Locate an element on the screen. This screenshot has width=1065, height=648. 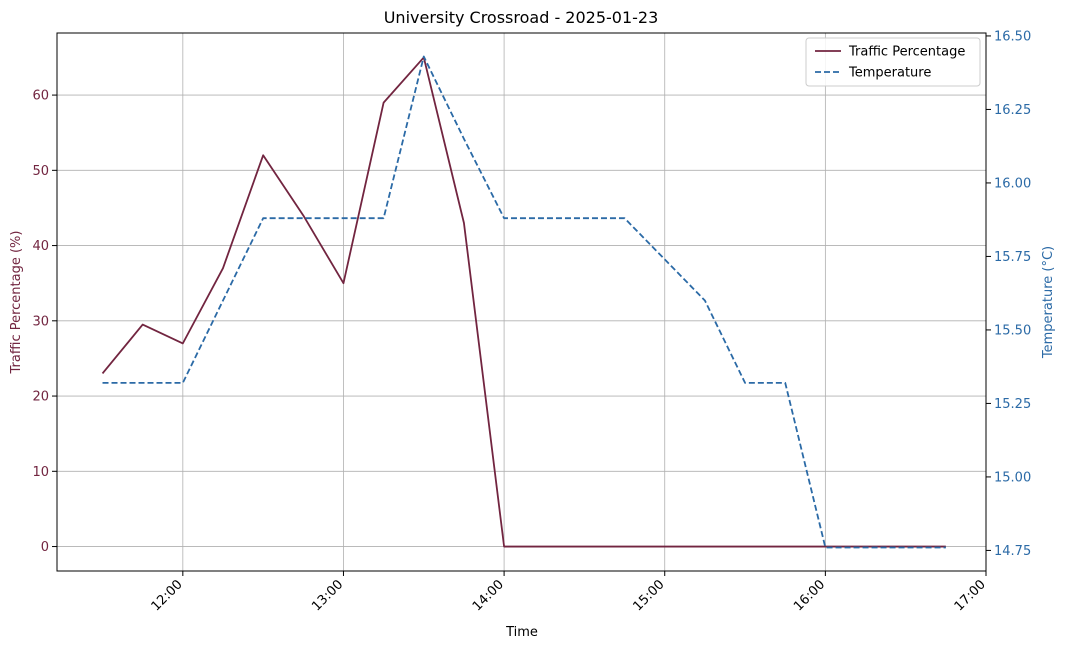
x-tick-label: 13:00 is located at coordinates (327, 595).